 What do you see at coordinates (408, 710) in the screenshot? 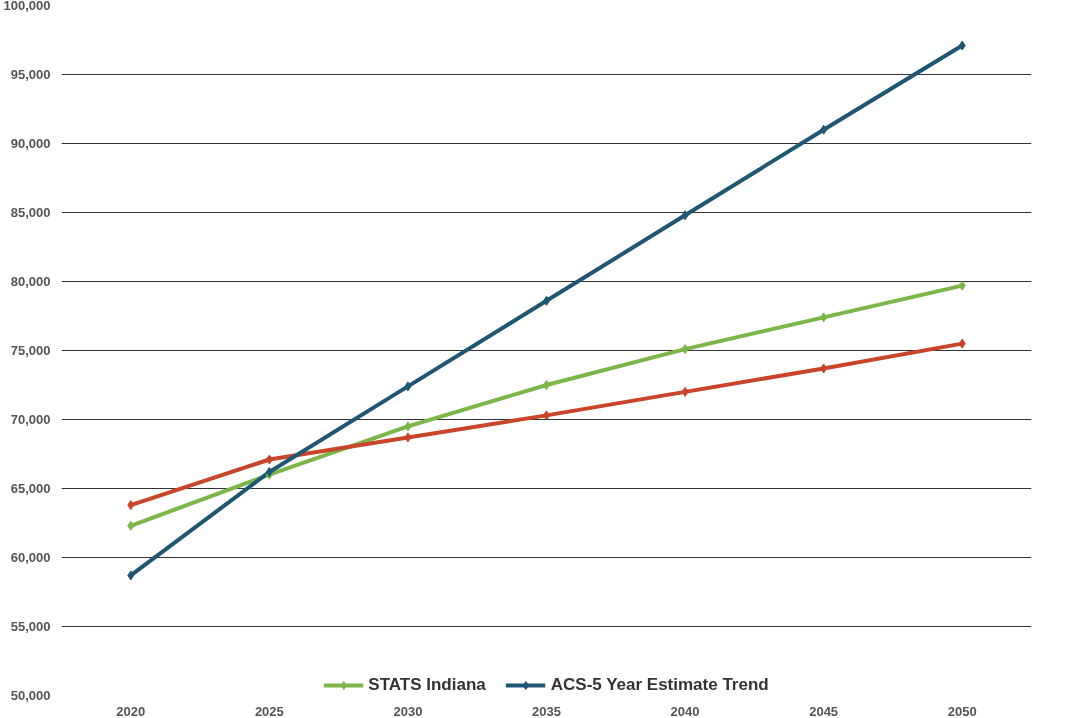
I see `x-tick-label: 2030` at bounding box center [408, 710].